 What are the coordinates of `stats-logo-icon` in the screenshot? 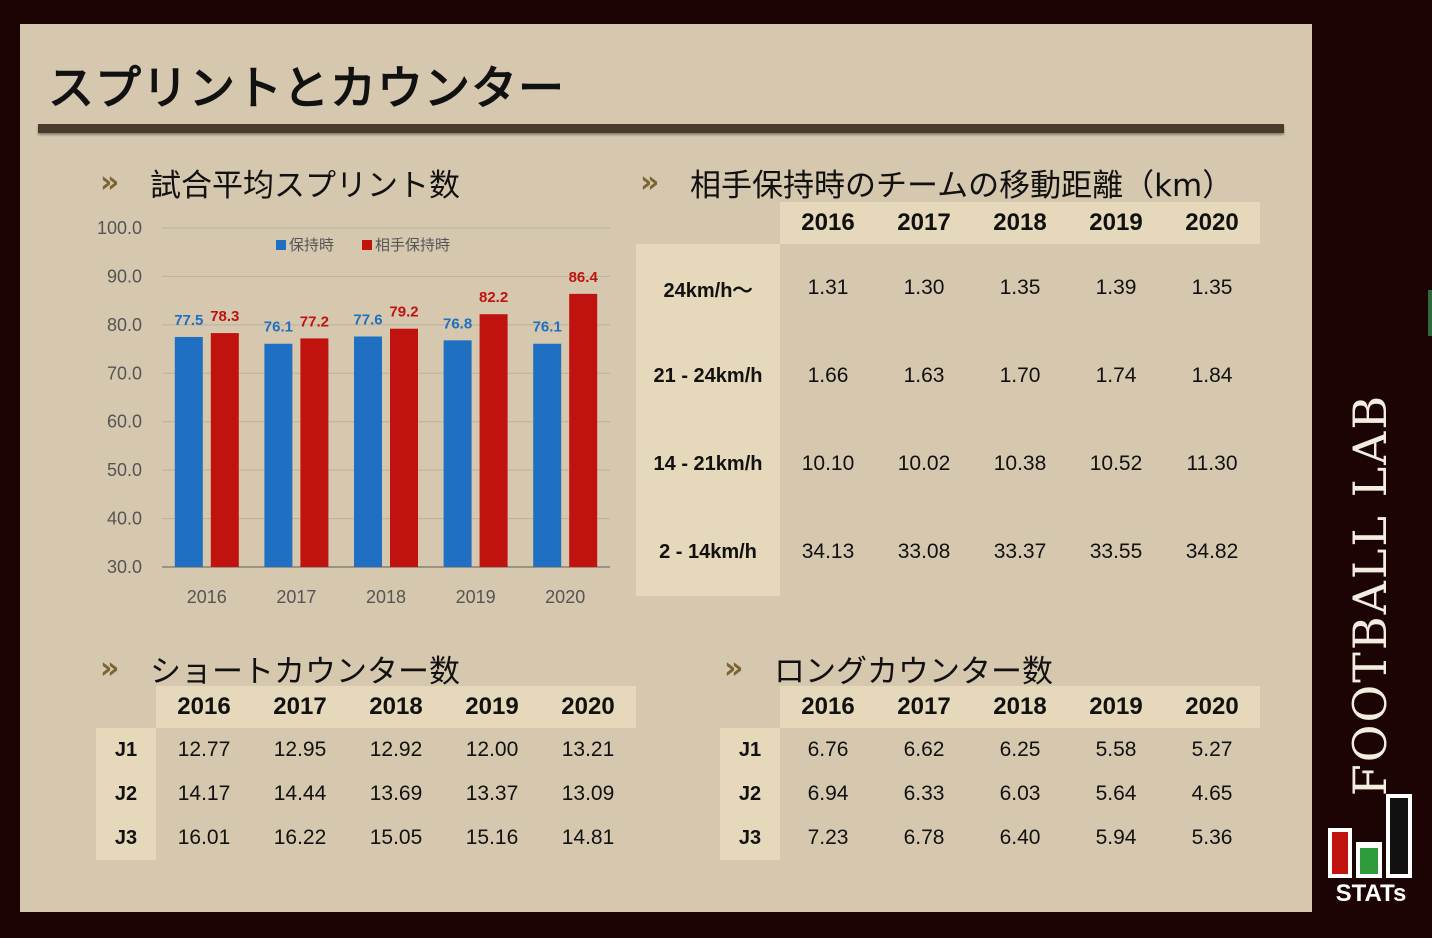 It's located at (1370, 836).